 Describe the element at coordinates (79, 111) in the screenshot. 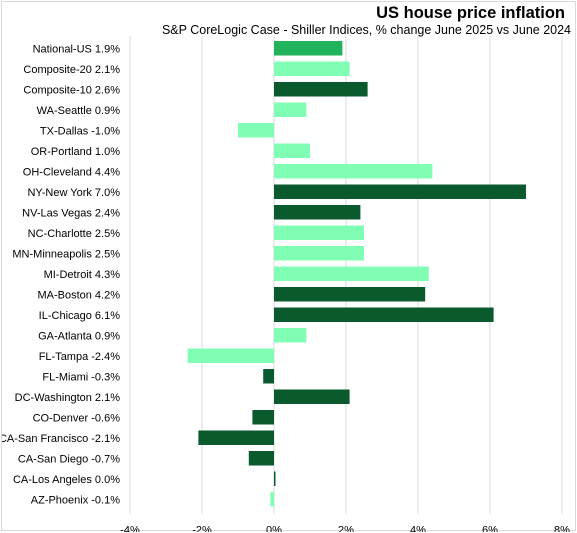

I see `category-label: WA-Seattle 0.9%` at that location.